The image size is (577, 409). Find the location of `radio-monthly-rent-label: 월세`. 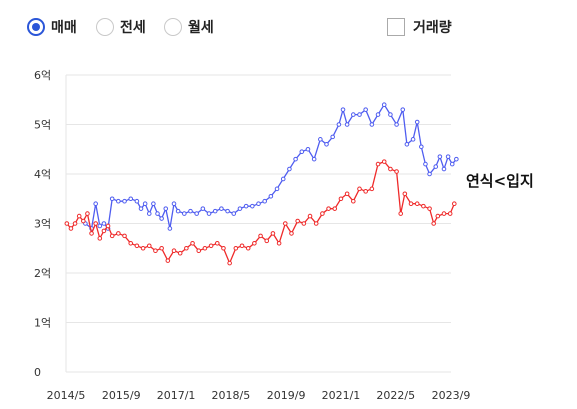

radio-monthly-rent-label: 월세 is located at coordinates (201, 28).